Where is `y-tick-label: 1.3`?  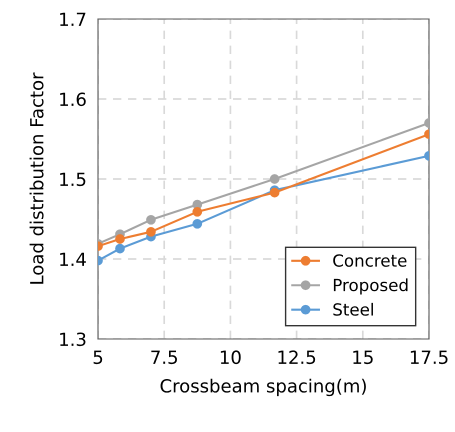
y-tick-label: 1.3 is located at coordinates (73, 339).